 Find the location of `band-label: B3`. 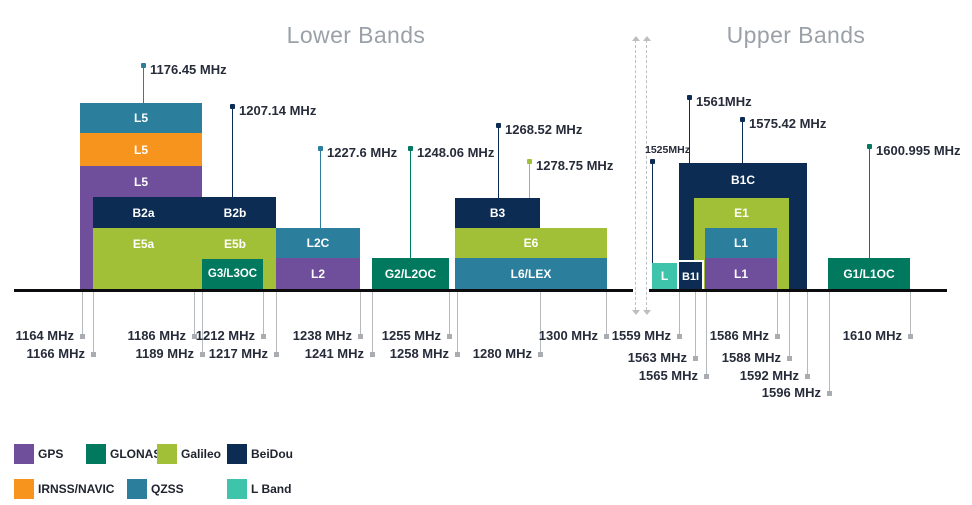

band-label: B3 is located at coordinates (497, 213).